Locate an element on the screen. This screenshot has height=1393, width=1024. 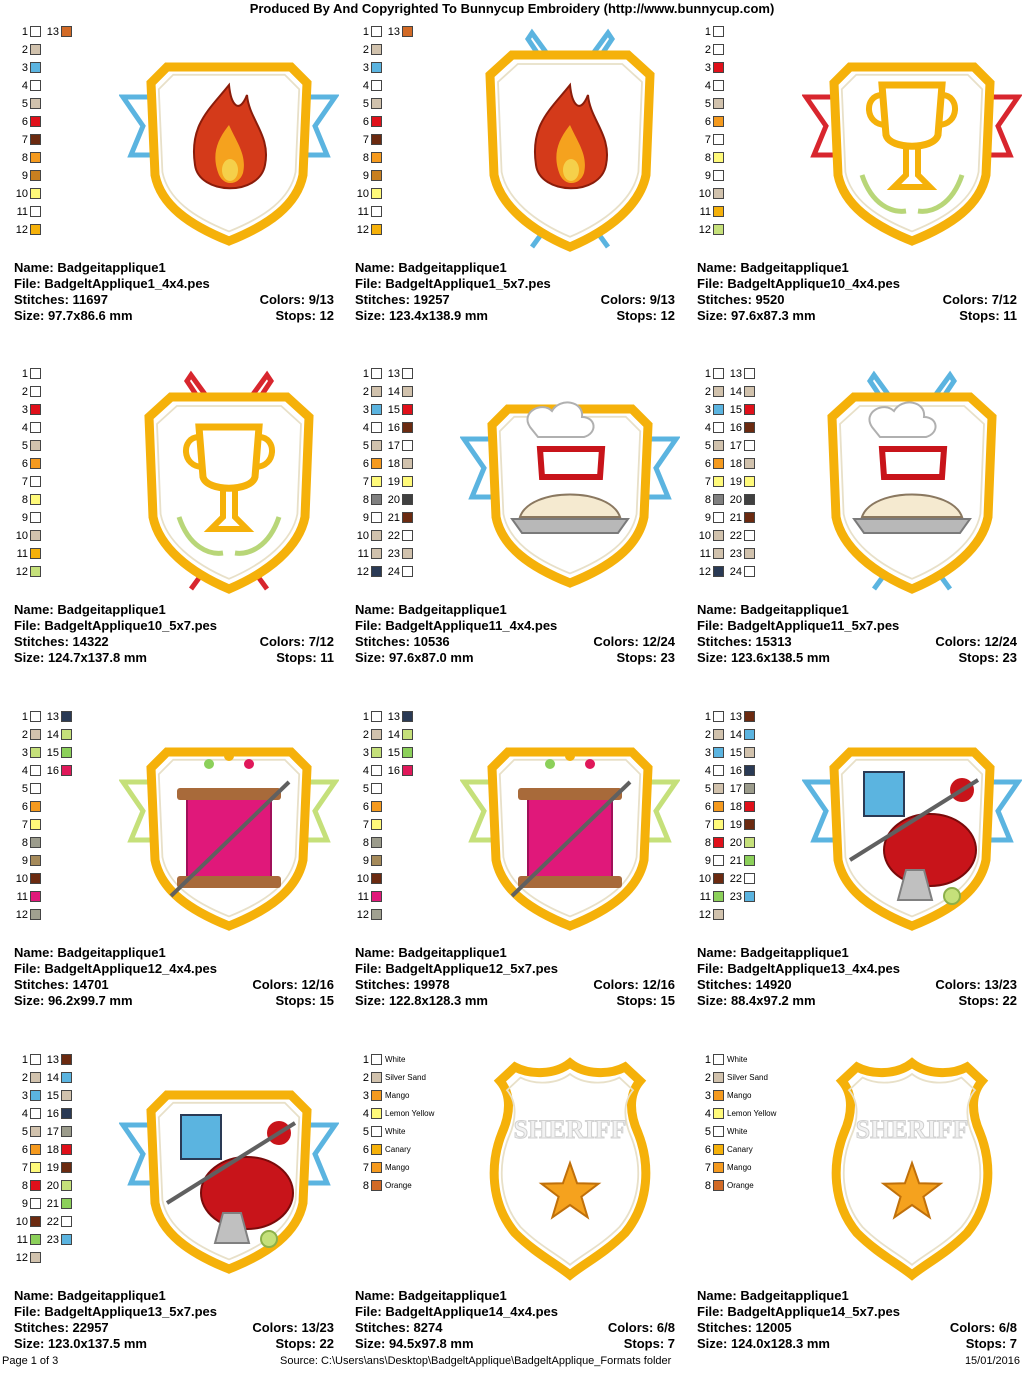
motif-spool is located at coordinates (571, 824).